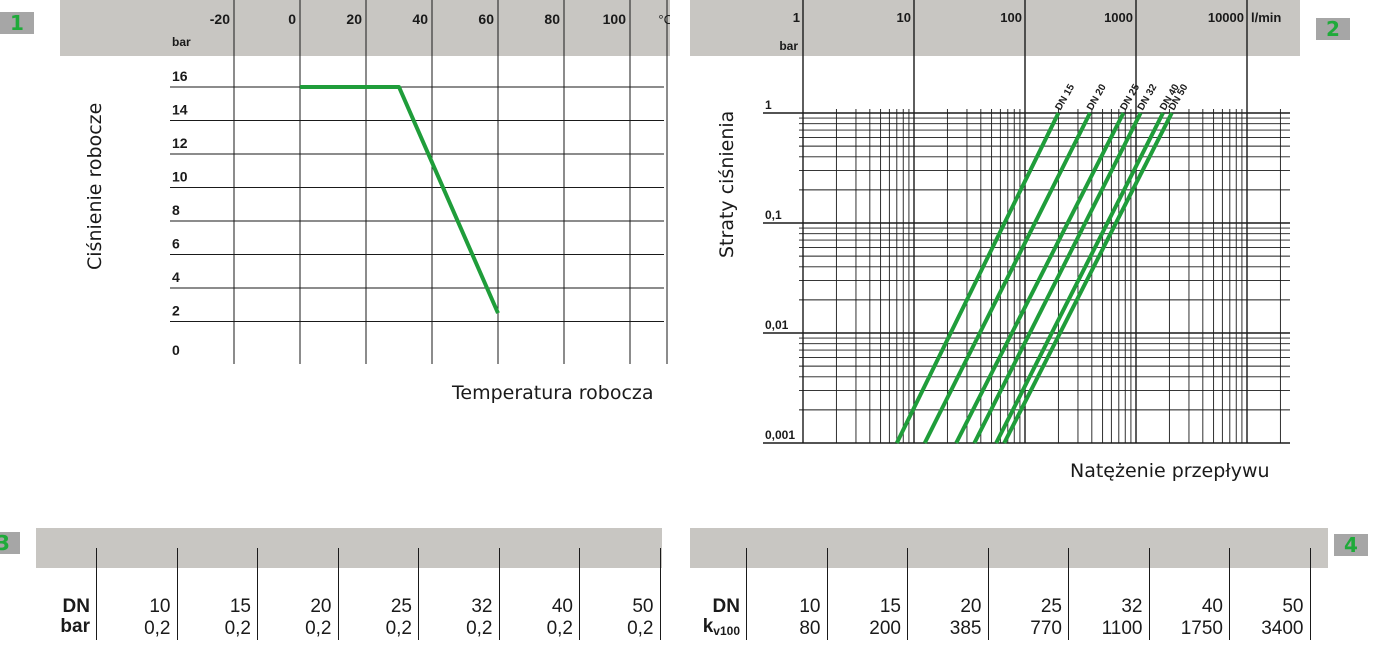 The height and width of the screenshot is (648, 1376). What do you see at coordinates (180, 110) in the screenshot?
I see `chart1-y-tick: 14` at bounding box center [180, 110].